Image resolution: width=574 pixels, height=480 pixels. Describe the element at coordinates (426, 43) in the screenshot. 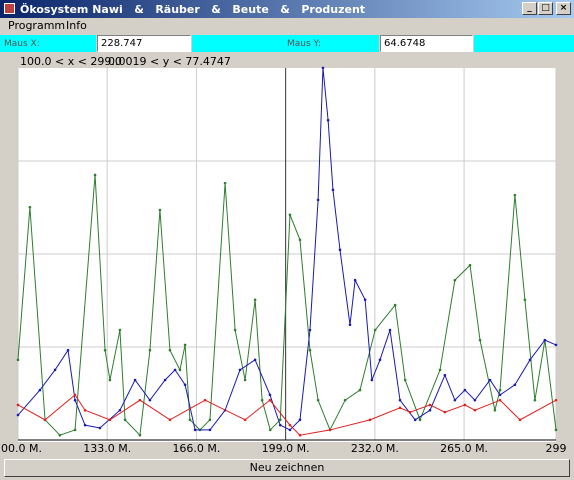

I see `mouse-y-field: 64.6748` at that location.